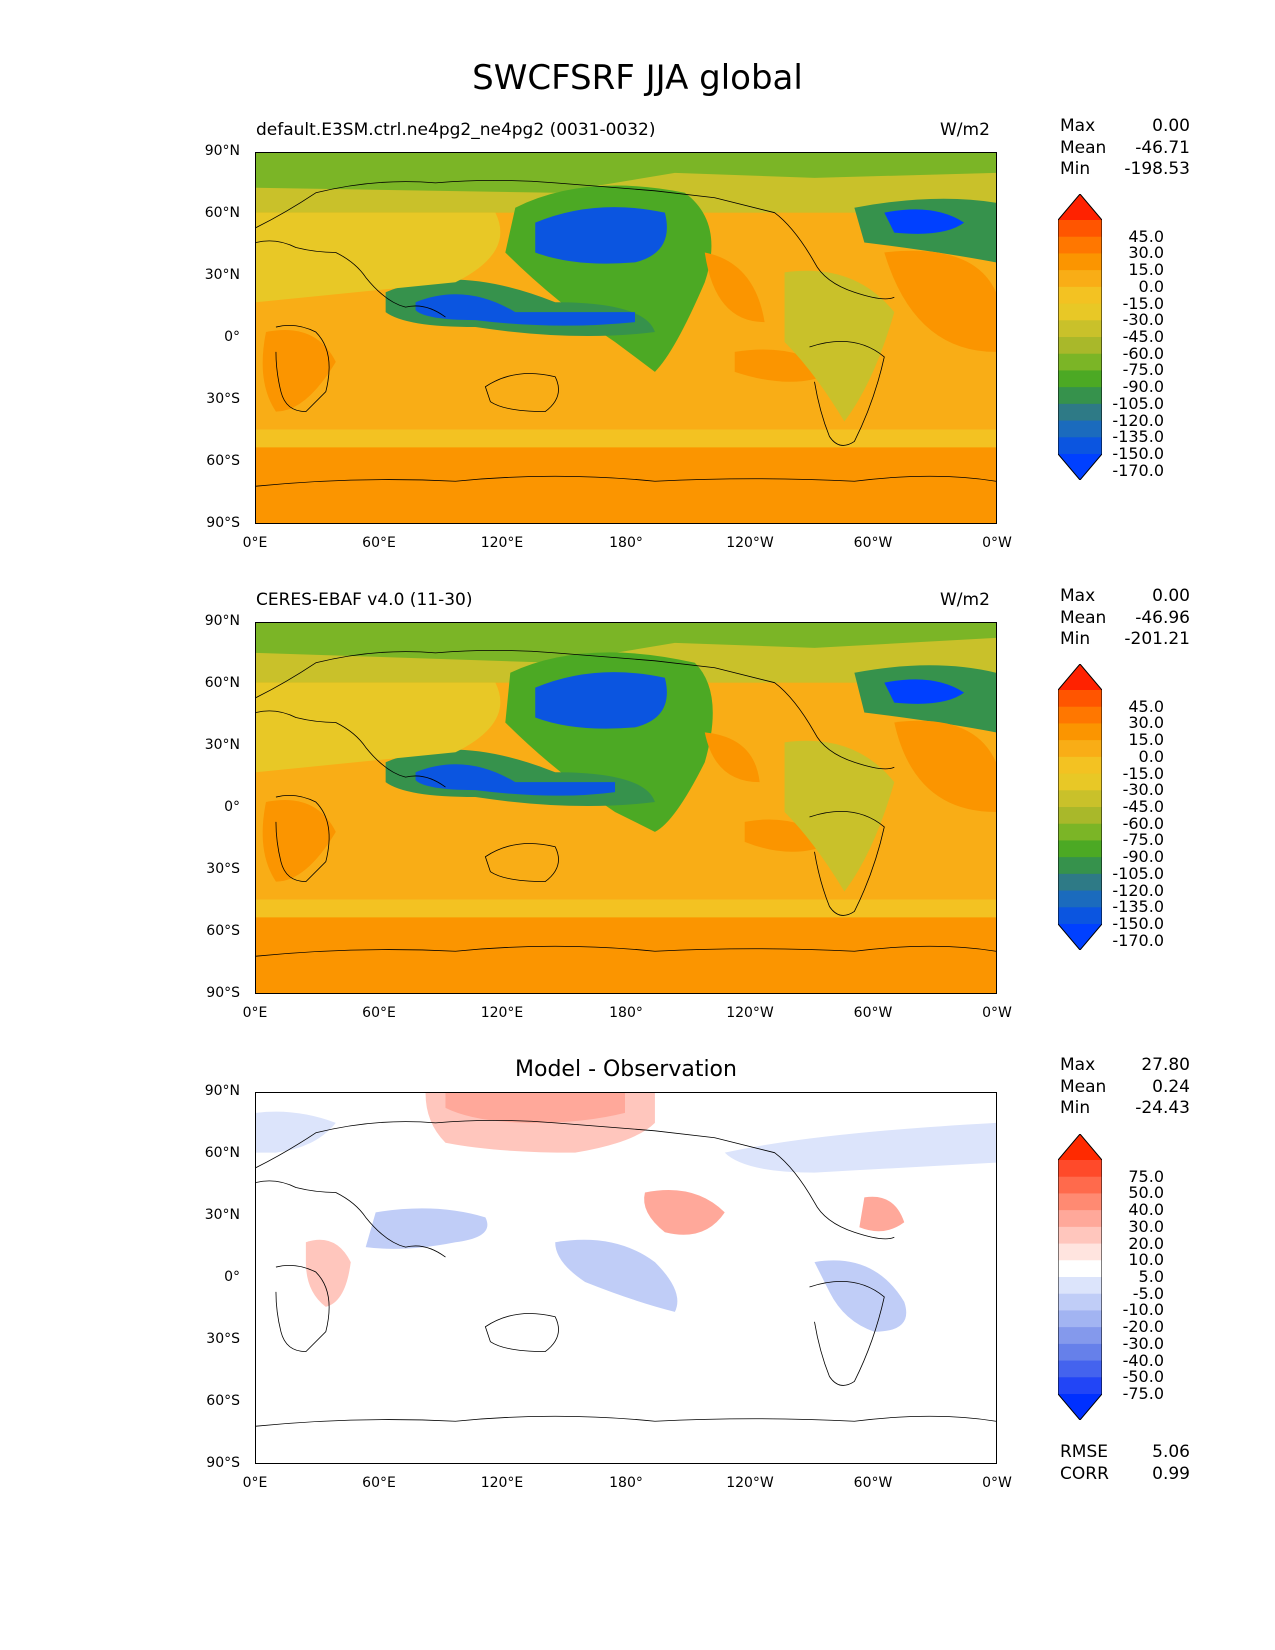 Image resolution: width=1275 pixels, height=1650 pixels. What do you see at coordinates (1171, 596) in the screenshot?
I see `stat-max: 0.00` at bounding box center [1171, 596].